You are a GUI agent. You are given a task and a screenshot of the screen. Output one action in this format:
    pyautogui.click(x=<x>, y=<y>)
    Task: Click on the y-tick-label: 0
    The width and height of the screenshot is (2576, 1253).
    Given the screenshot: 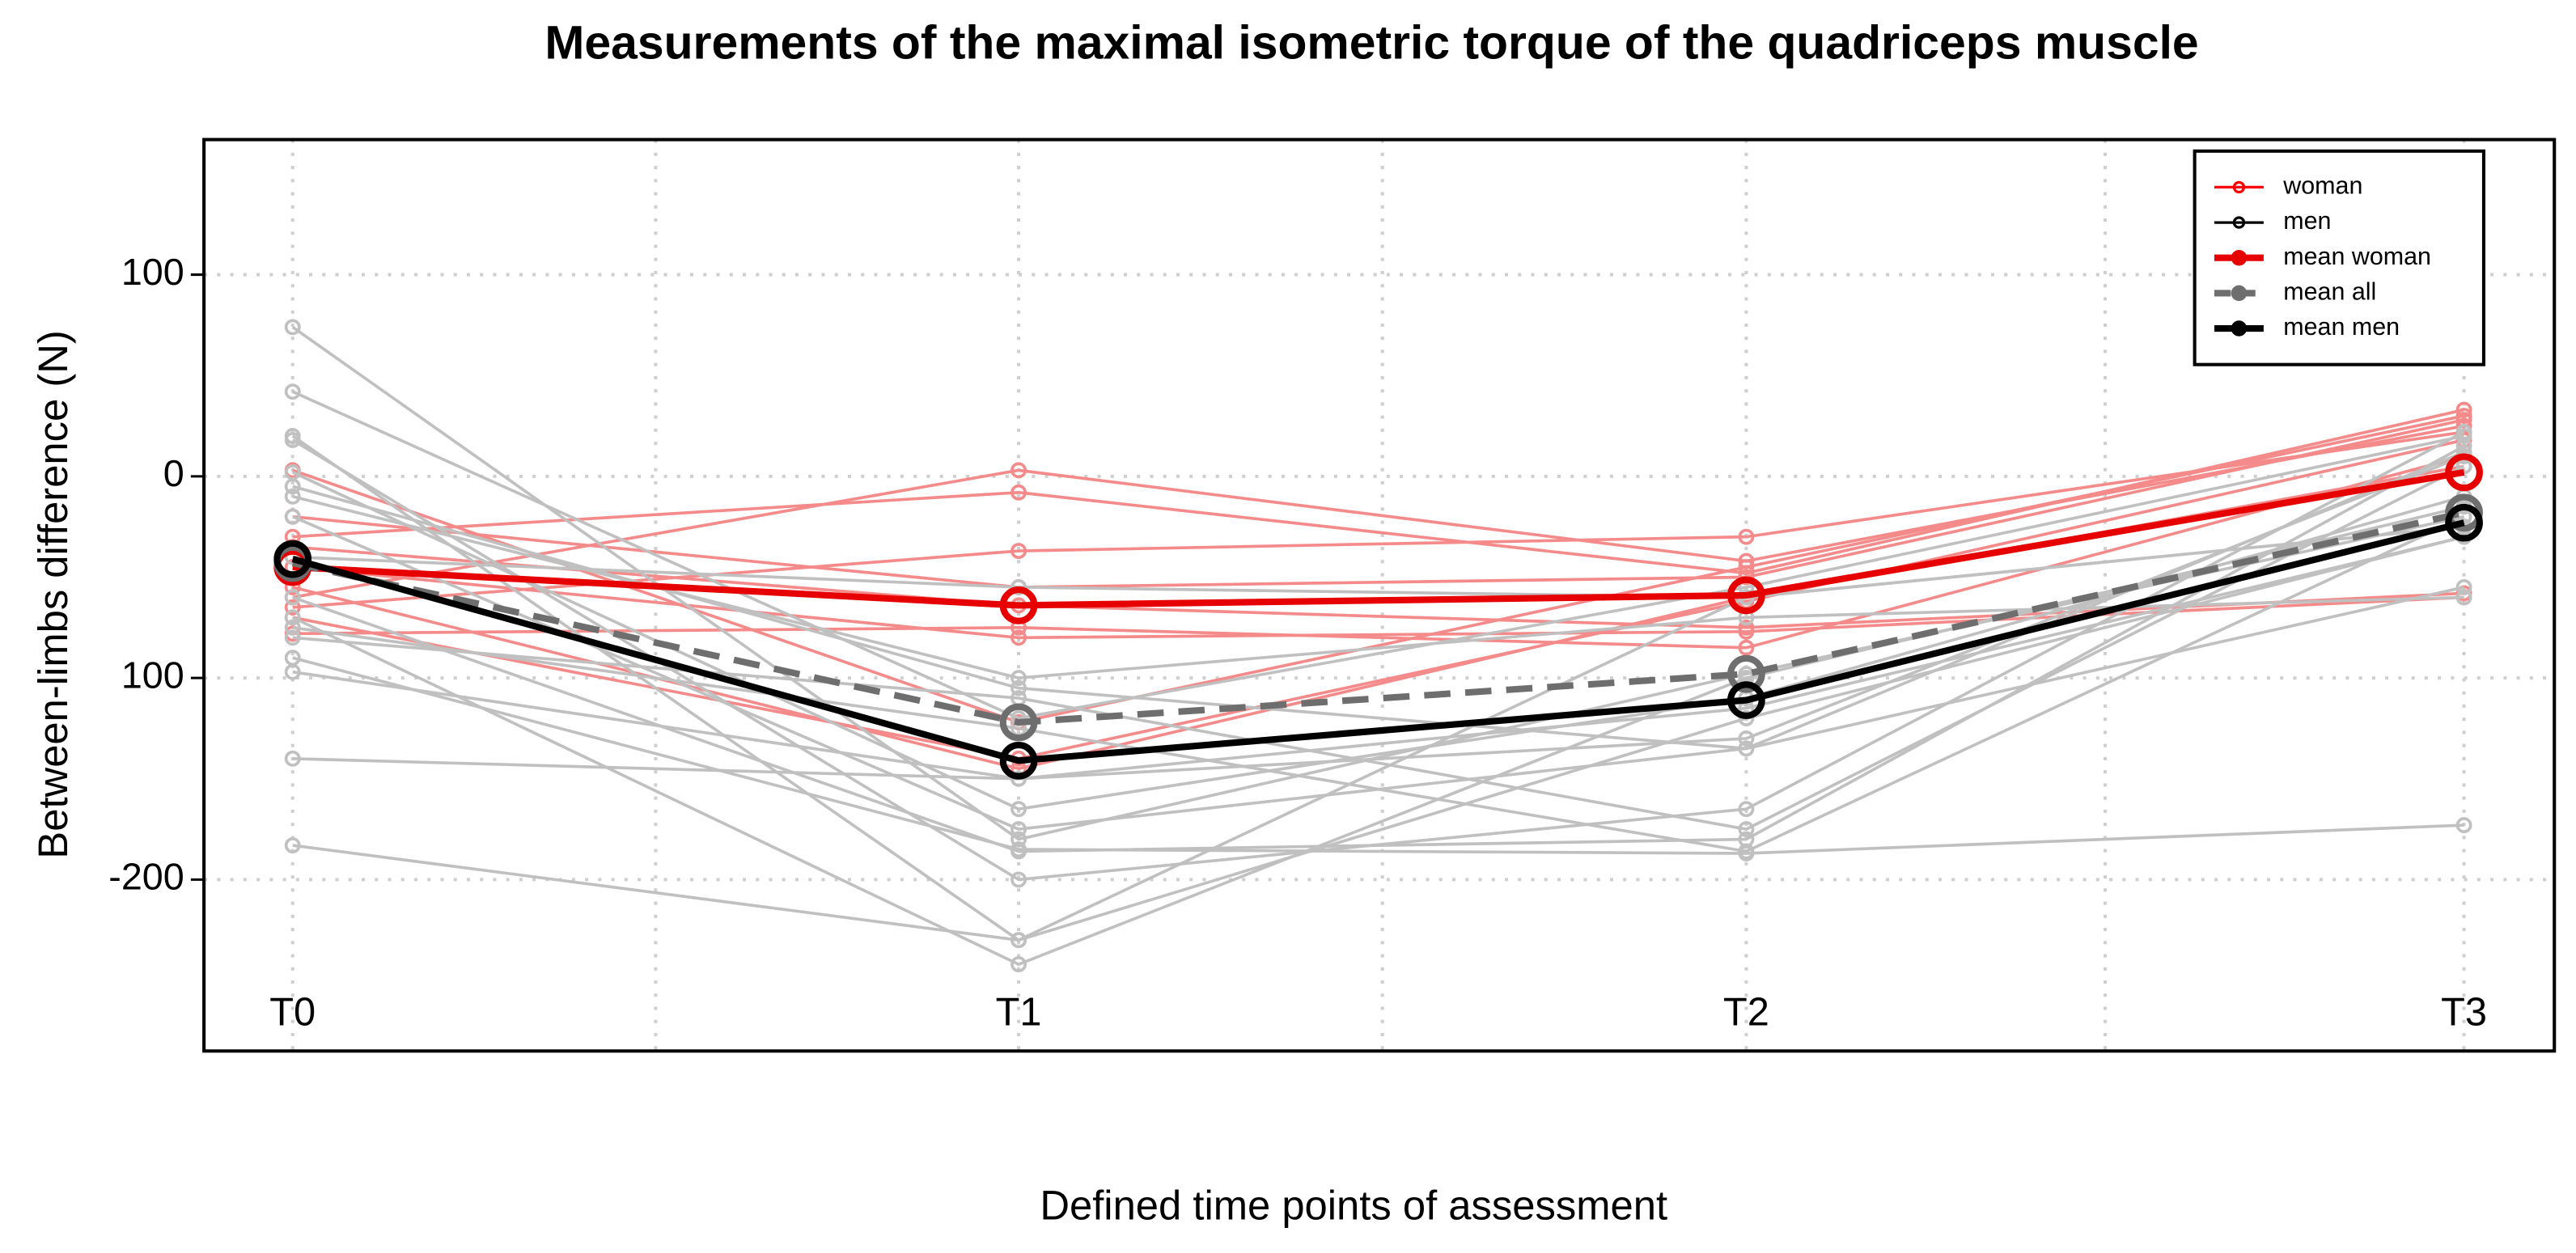 What is the action you would take?
    pyautogui.click(x=173, y=473)
    